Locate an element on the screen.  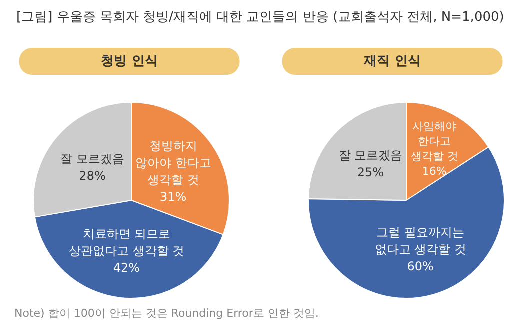
slice-label: 그럴 필요까지는 없다고 생각할 것 is located at coordinates (420, 240).